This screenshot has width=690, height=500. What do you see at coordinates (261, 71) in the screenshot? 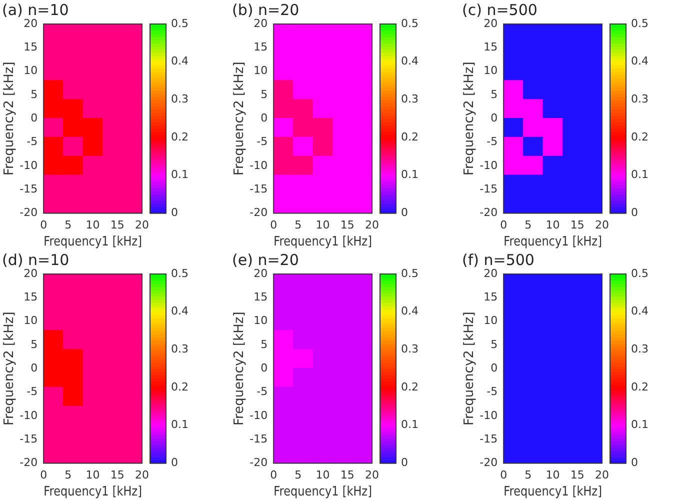
I see `y-tick-label: 10` at bounding box center [261, 71].